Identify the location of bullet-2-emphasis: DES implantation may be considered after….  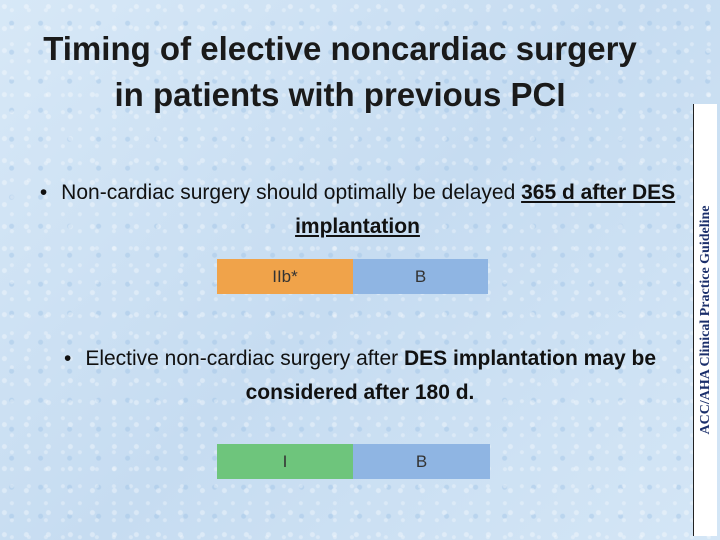
(451, 375).